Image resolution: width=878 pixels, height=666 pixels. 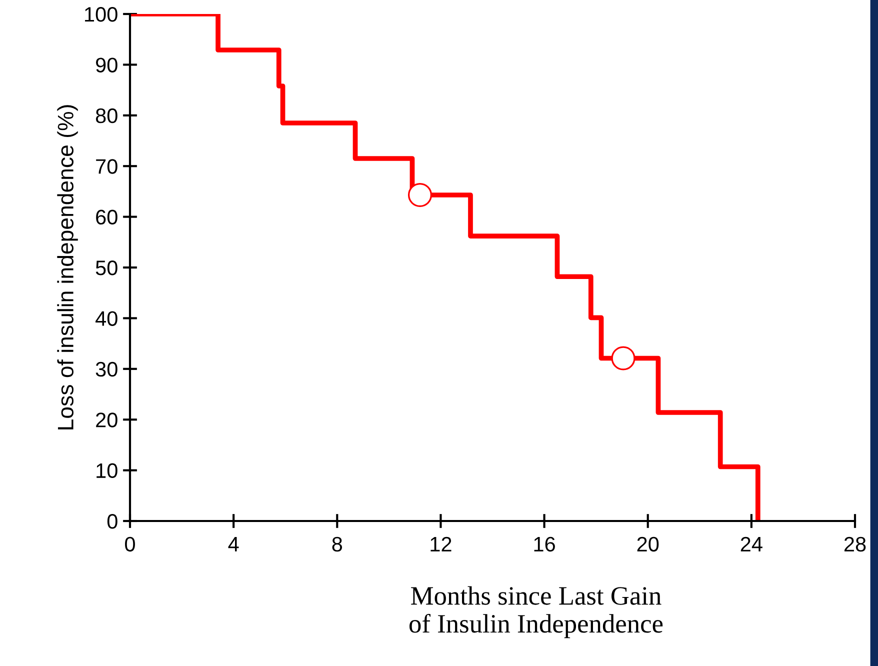 What do you see at coordinates (337, 544) in the screenshot?
I see `x-tick-label: 8` at bounding box center [337, 544].